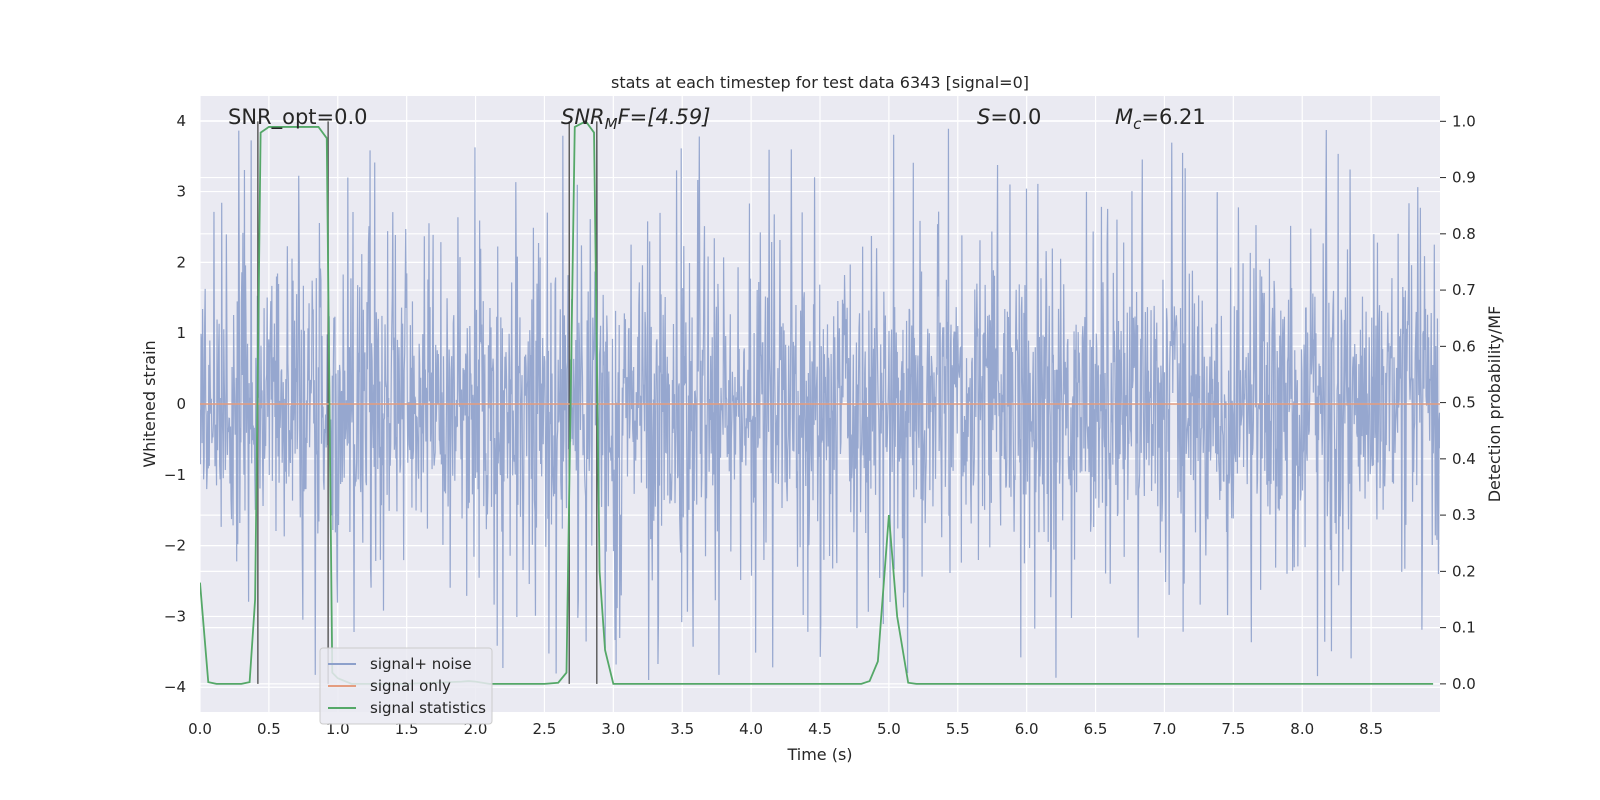  I want to click on legend-label: signal statistics, so click(428, 708).